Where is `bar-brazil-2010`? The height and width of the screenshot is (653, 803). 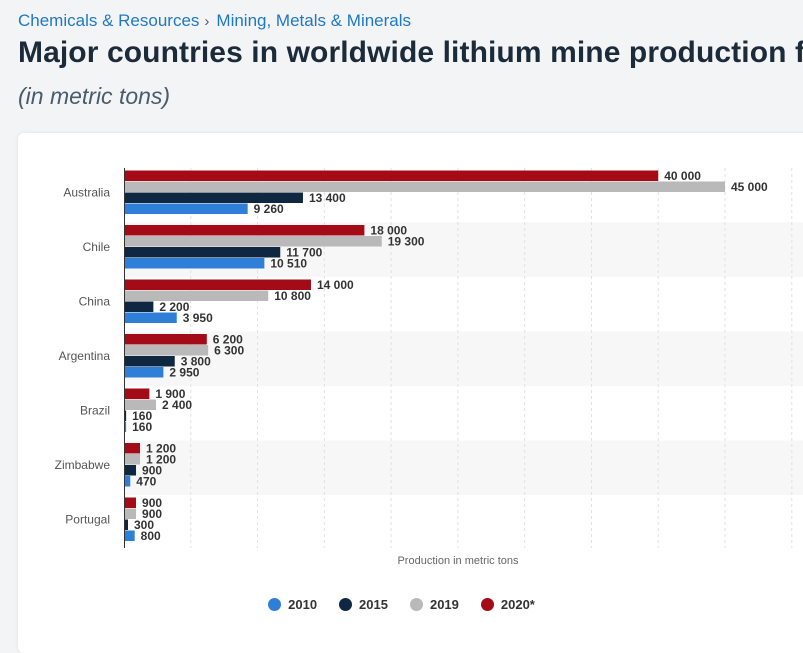
bar-brazil-2010 is located at coordinates (125, 426).